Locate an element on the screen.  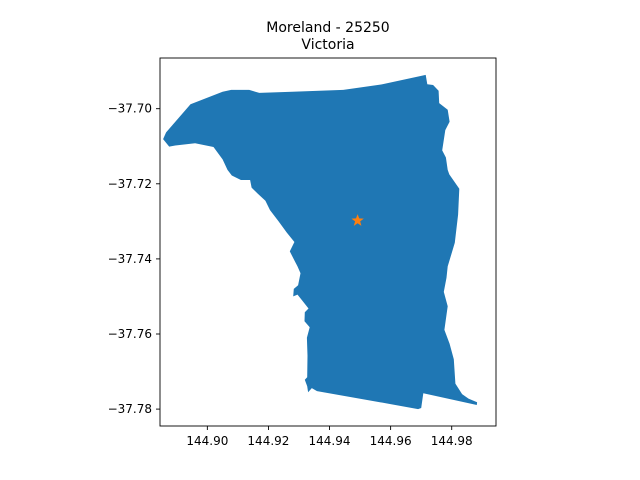
y-tick-label: −37.78 is located at coordinates (130, 409).